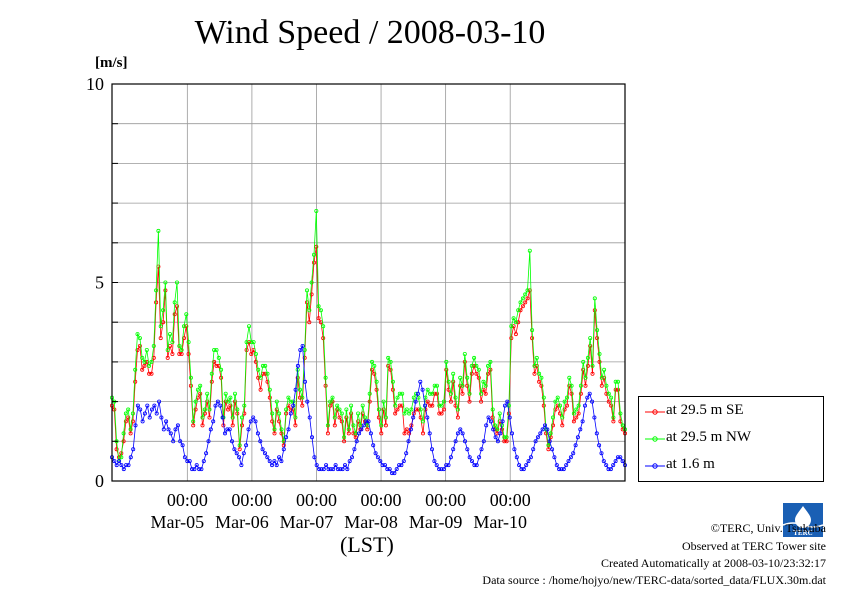 The width and height of the screenshot is (842, 595). What do you see at coordinates (99, 481) in the screenshot?
I see `y-tick-label: 0` at bounding box center [99, 481].